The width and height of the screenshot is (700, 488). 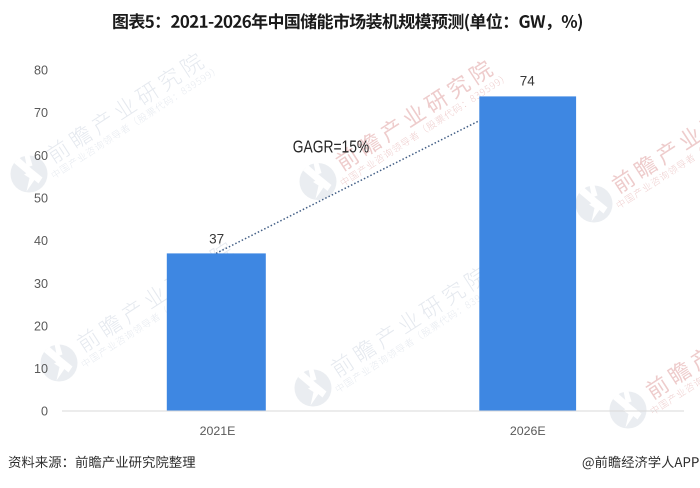 I want to click on svg-text: 30, so click(x=41, y=284).